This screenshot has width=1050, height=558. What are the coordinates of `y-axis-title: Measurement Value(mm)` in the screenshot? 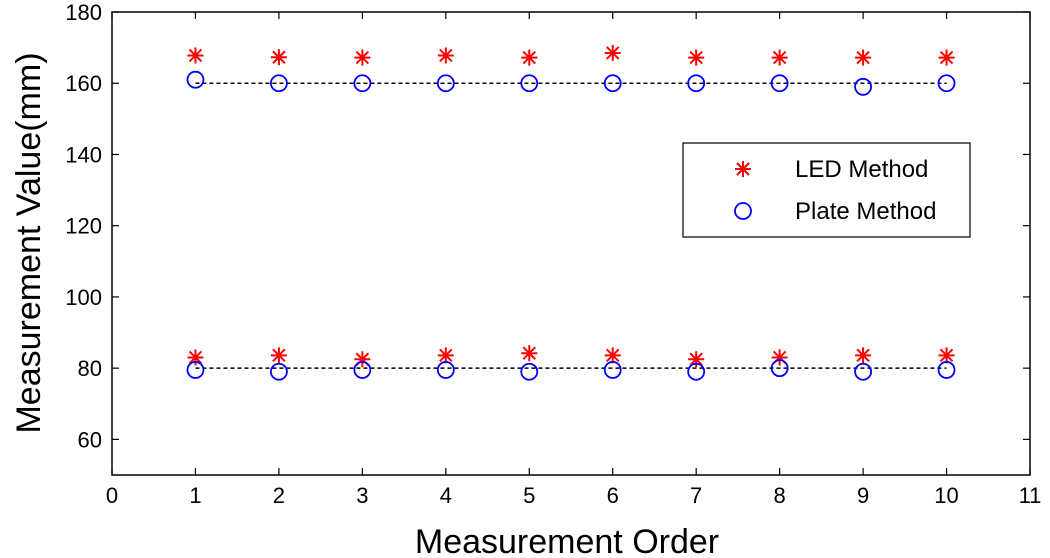 It's located at (29, 242).